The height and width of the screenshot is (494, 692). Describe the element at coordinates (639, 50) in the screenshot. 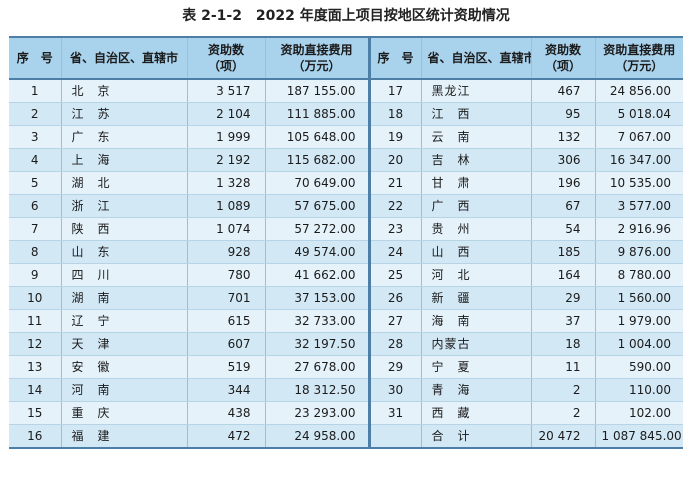

I see `header-fee-right-line1: 资助直接费用` at that location.